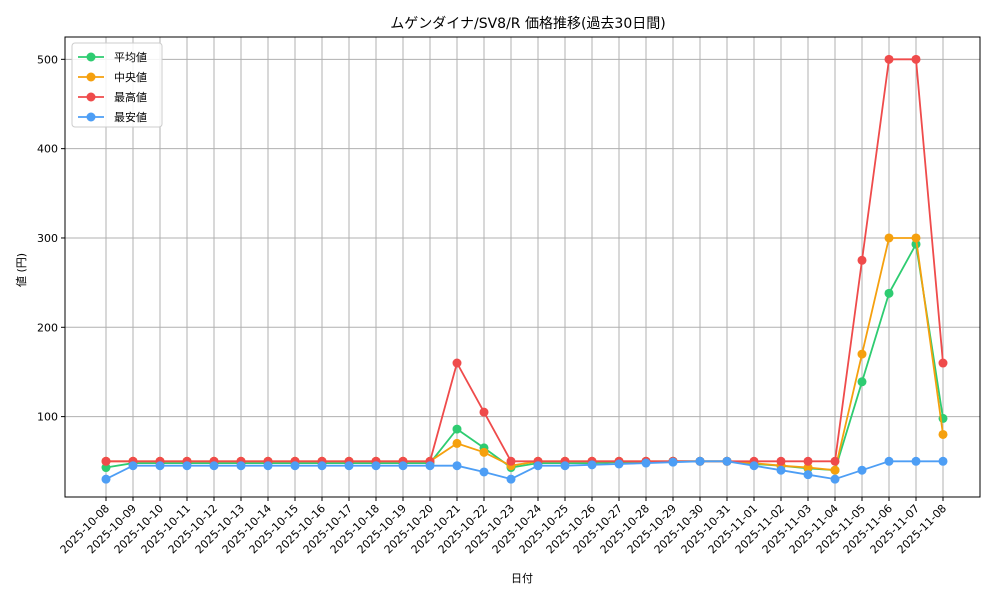  Describe the element at coordinates (47, 417) in the screenshot. I see `y-tick-label: 100` at that location.